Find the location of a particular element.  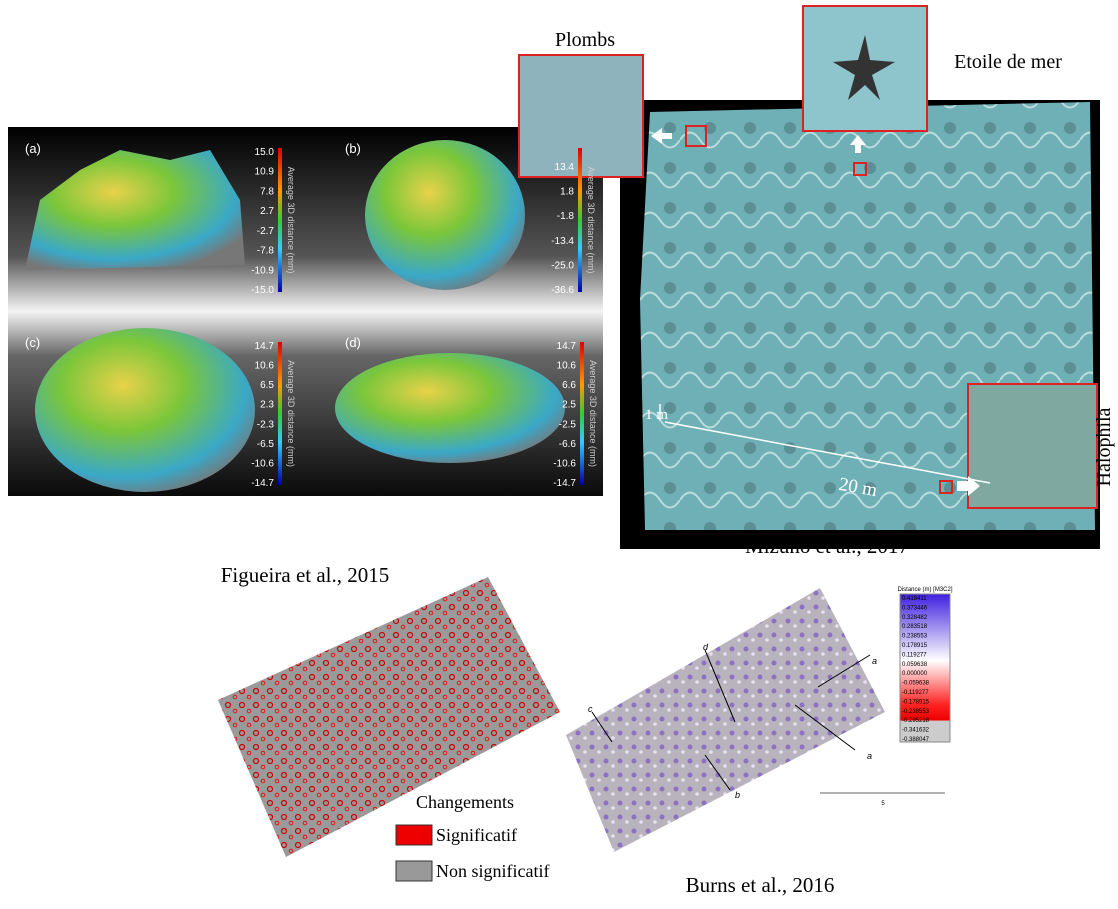

inset-label: Plombs is located at coordinates (585, 40).